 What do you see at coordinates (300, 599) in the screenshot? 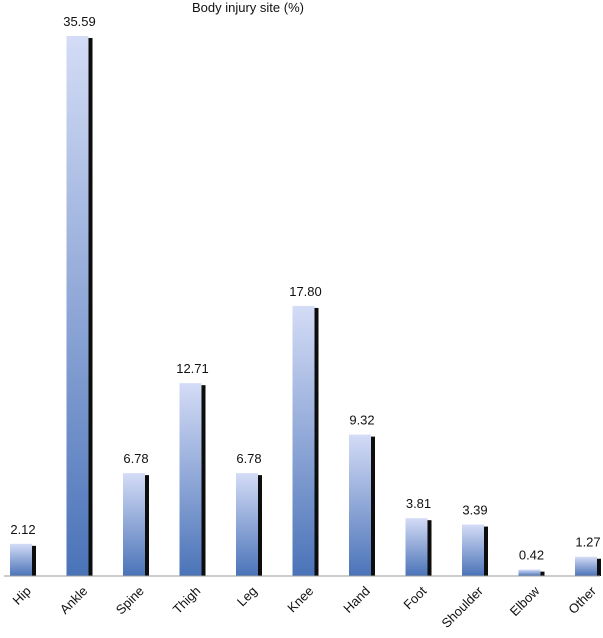
I see `x-tick-label-knee: Knee` at bounding box center [300, 599].